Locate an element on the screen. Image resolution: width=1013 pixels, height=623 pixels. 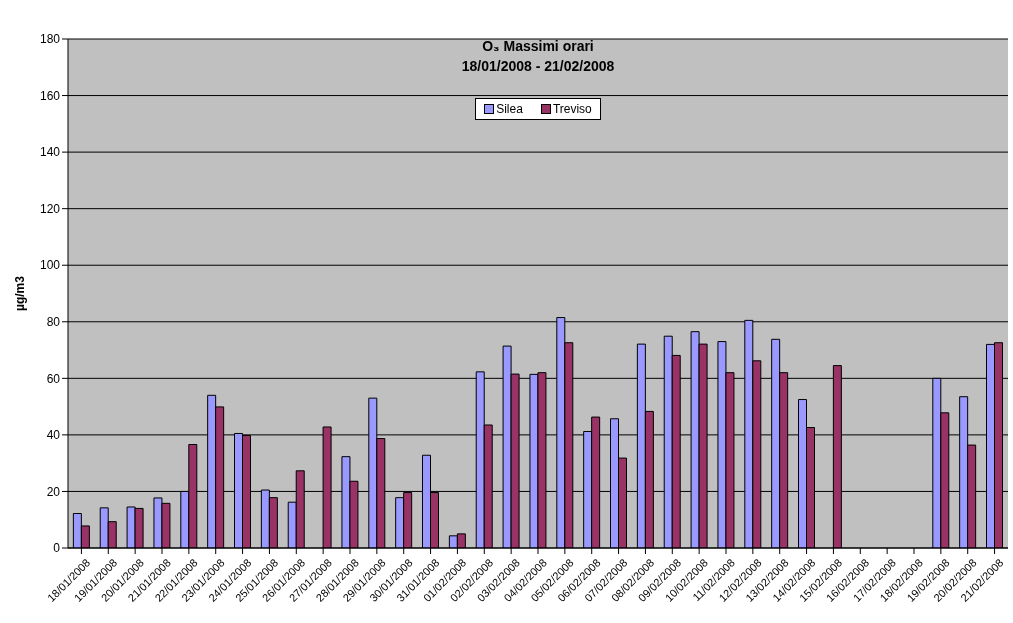
y-axis-title: µg/m3 is located at coordinates (20, 293).